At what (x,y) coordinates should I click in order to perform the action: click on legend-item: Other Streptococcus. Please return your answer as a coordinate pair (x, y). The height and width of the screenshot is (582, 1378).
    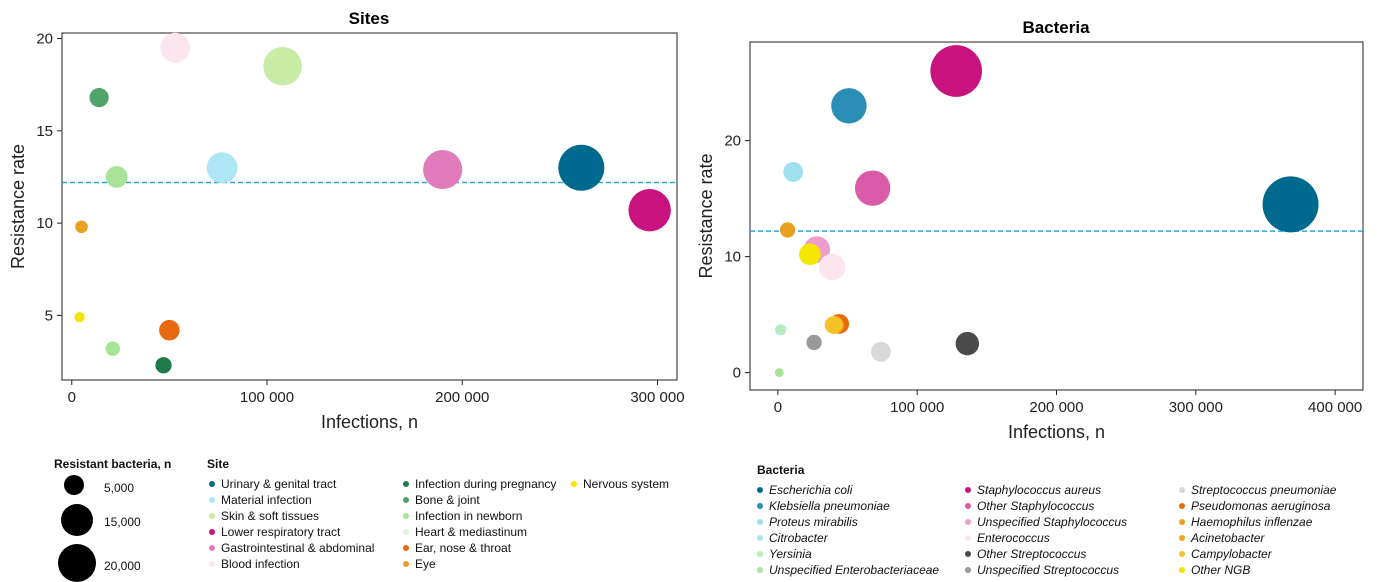
    Looking at the image, I should click on (1025, 554).